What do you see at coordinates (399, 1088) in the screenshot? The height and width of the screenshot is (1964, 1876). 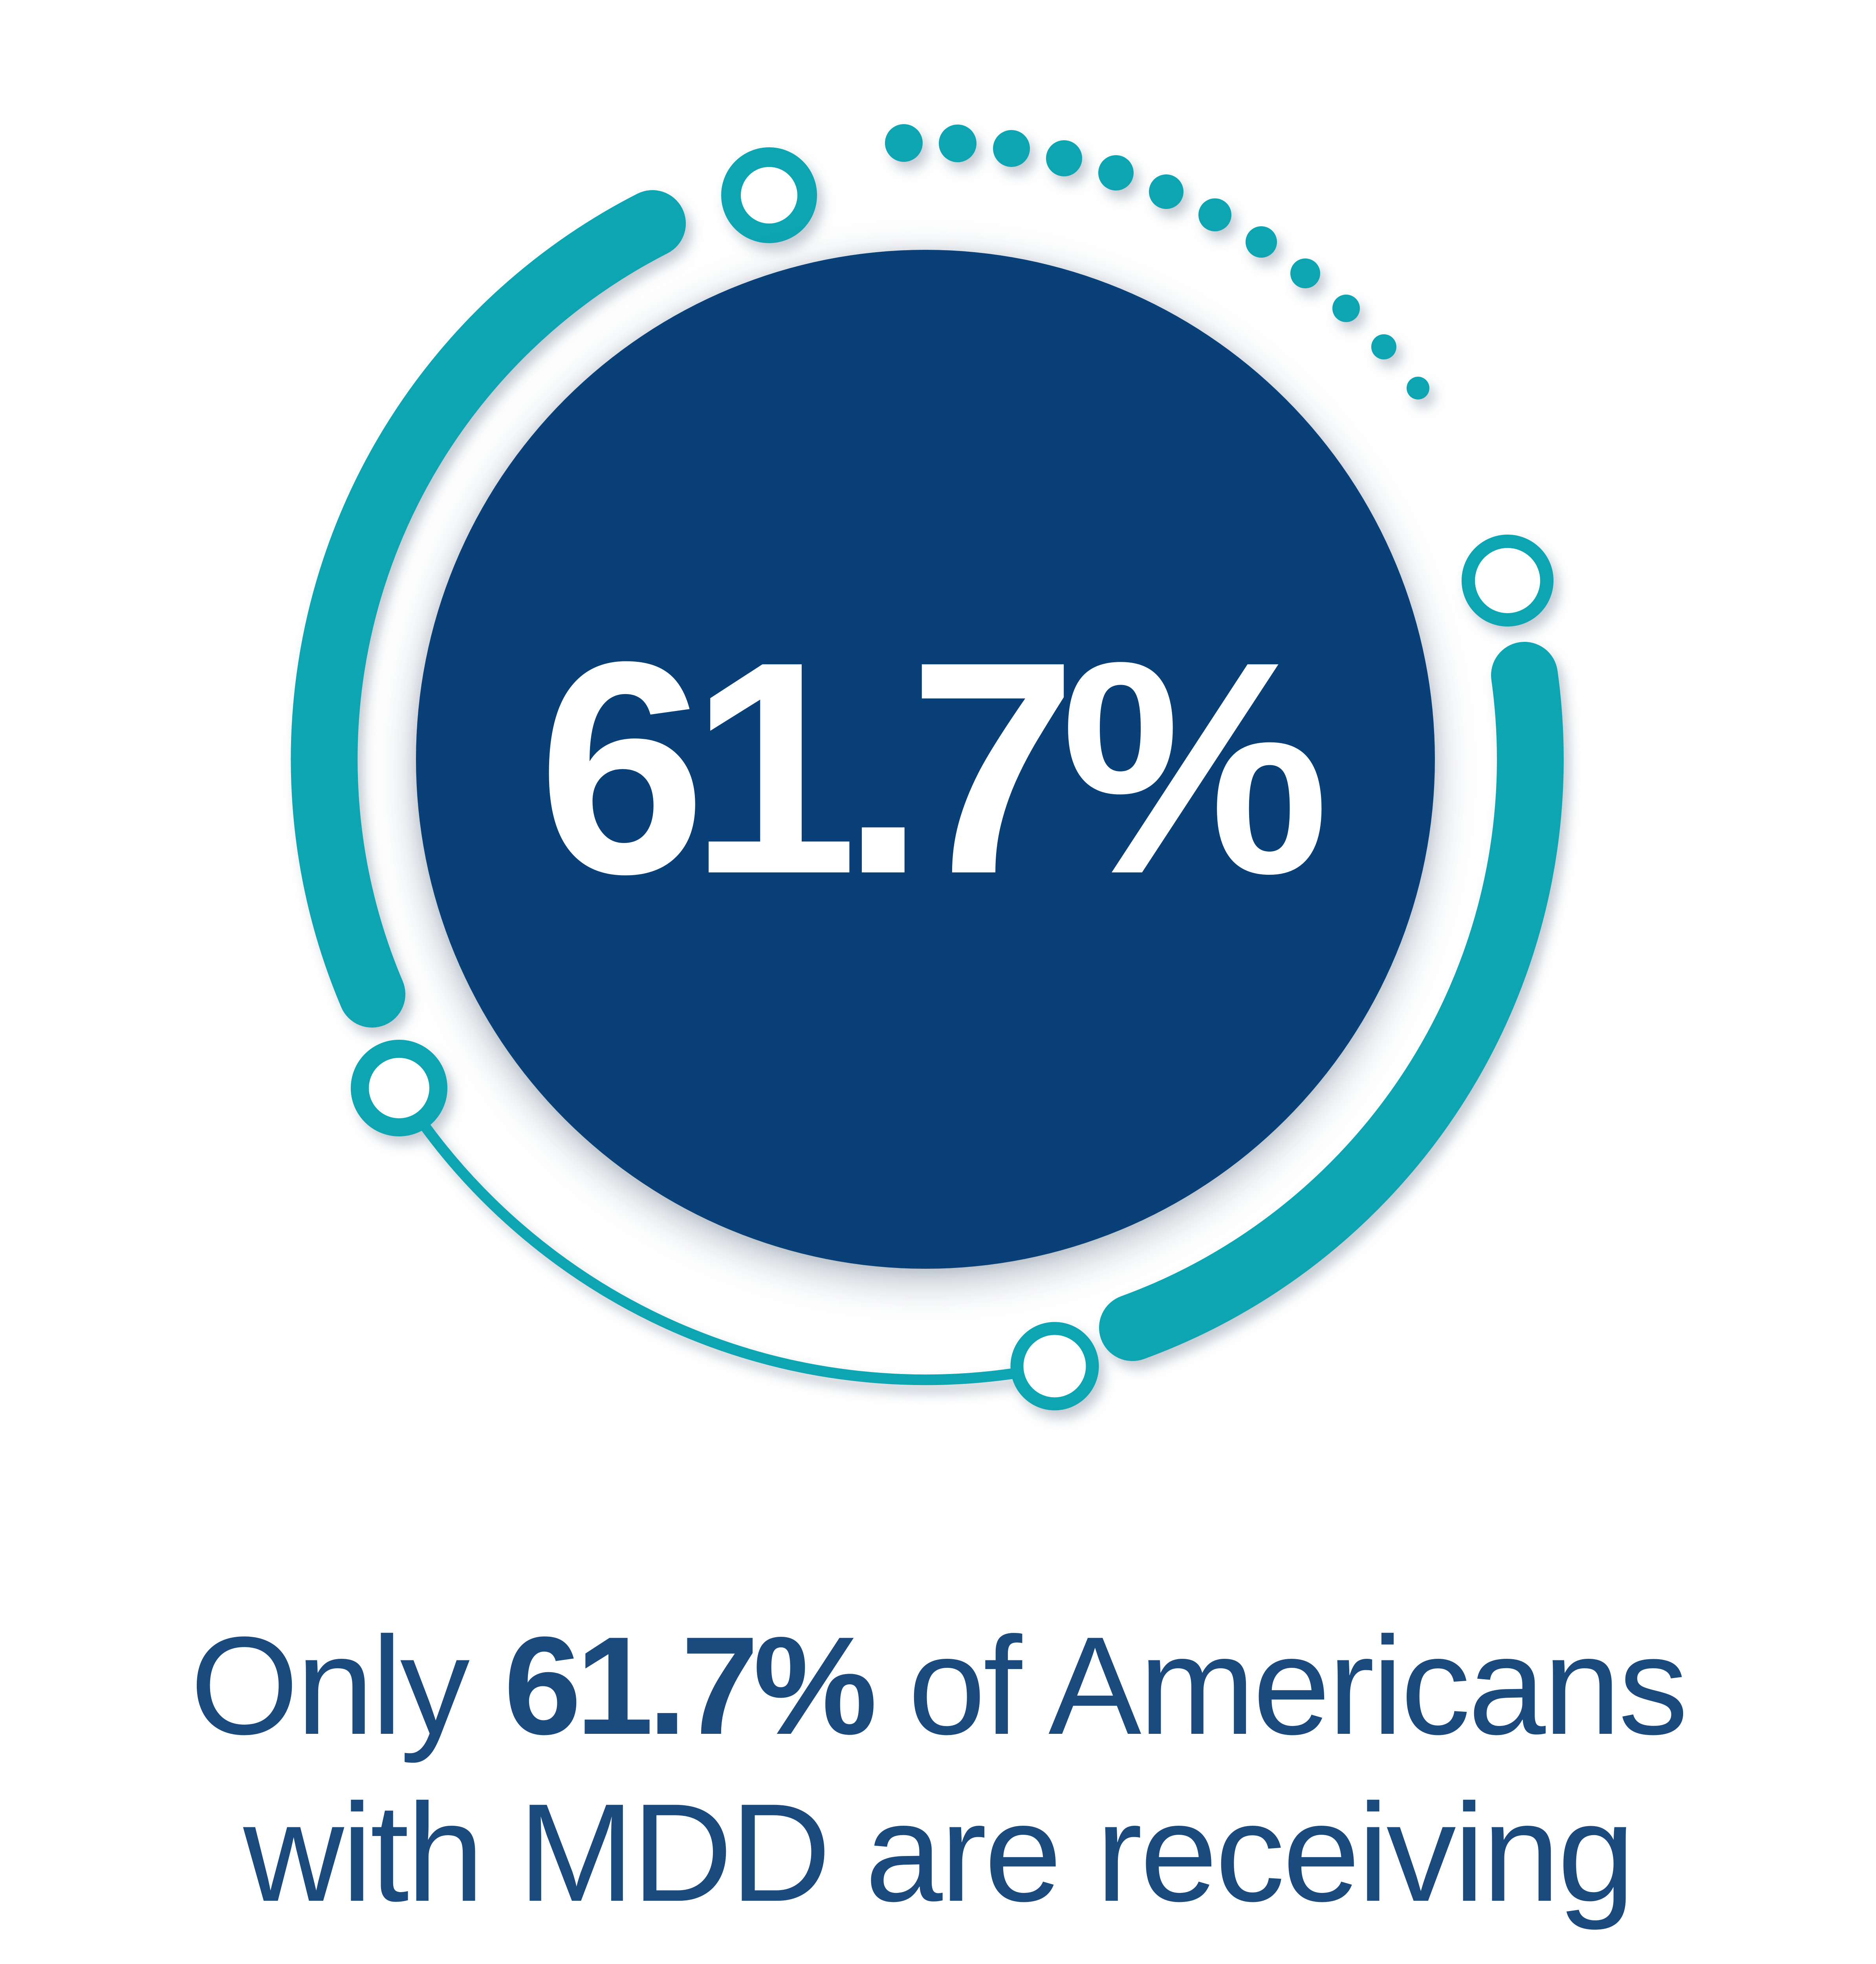 I see `ring-circle-bottom-left-icon` at bounding box center [399, 1088].